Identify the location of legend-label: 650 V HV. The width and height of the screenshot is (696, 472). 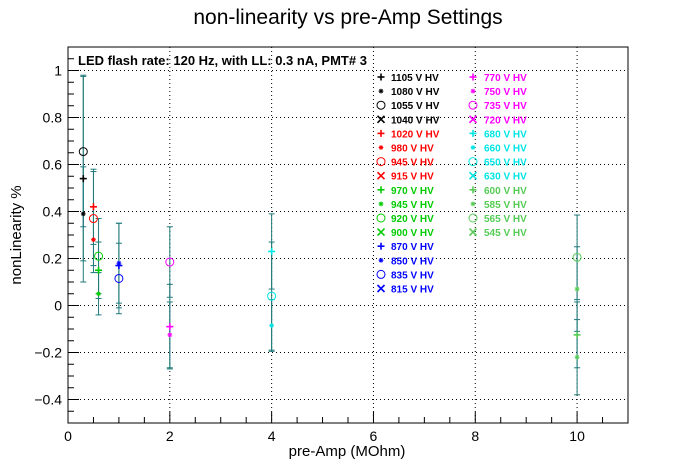
(505, 163).